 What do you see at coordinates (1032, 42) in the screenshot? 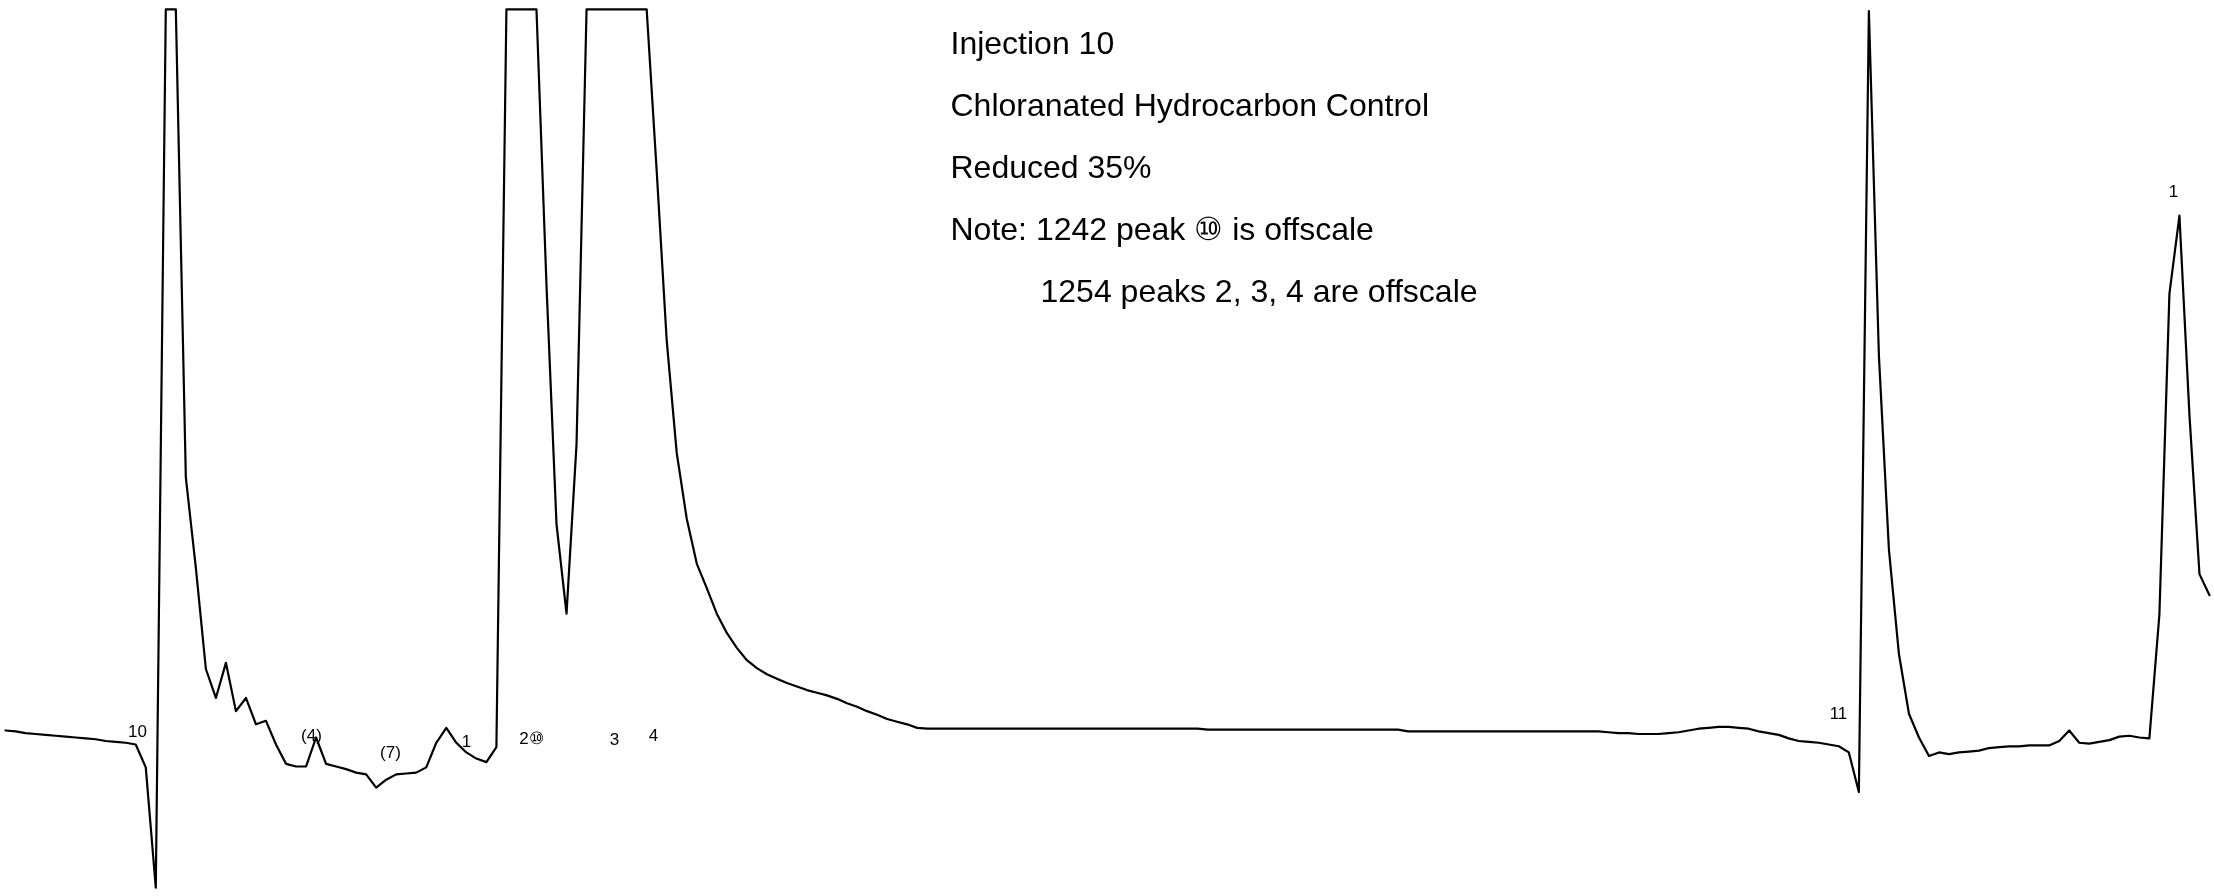
I see `text: Injection 10` at bounding box center [1032, 42].